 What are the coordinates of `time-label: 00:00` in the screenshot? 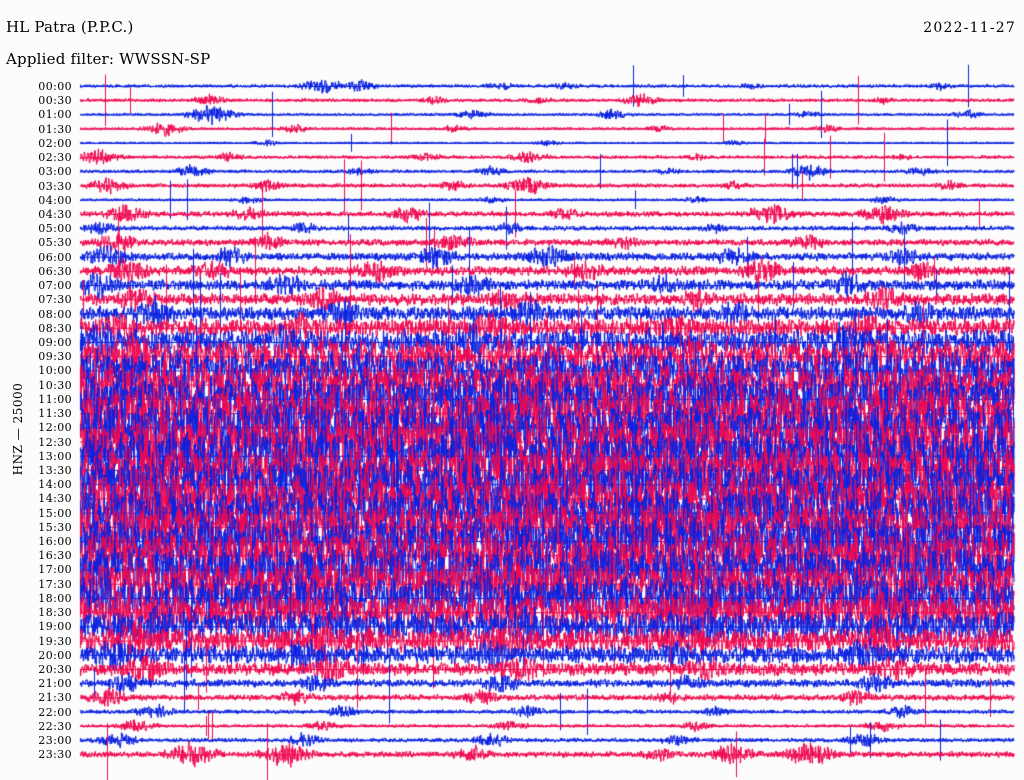 It's located at (55, 86).